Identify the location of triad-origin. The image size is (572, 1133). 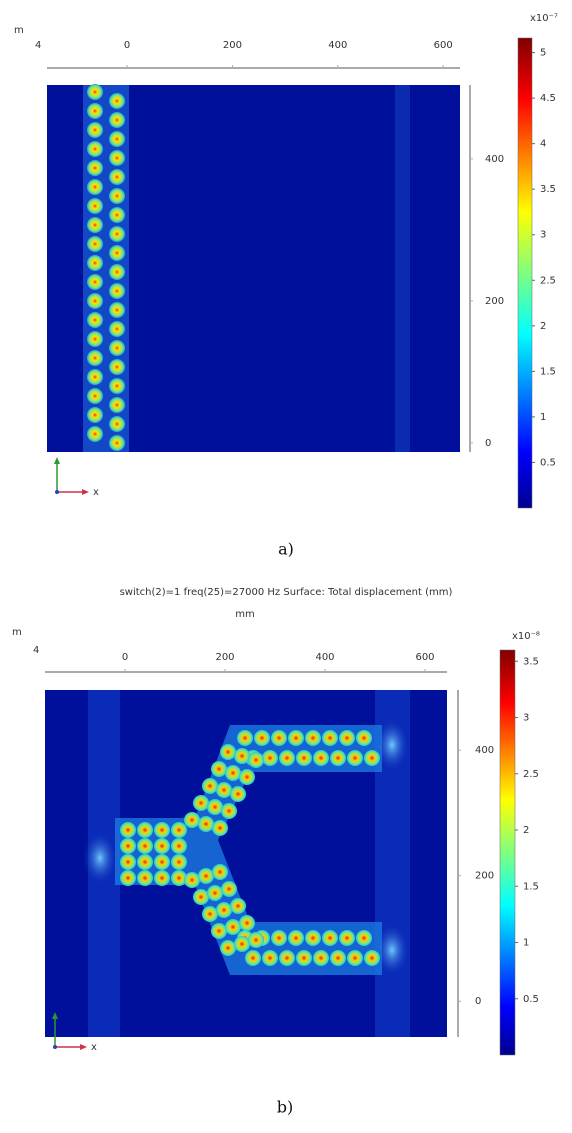
(57, 492).